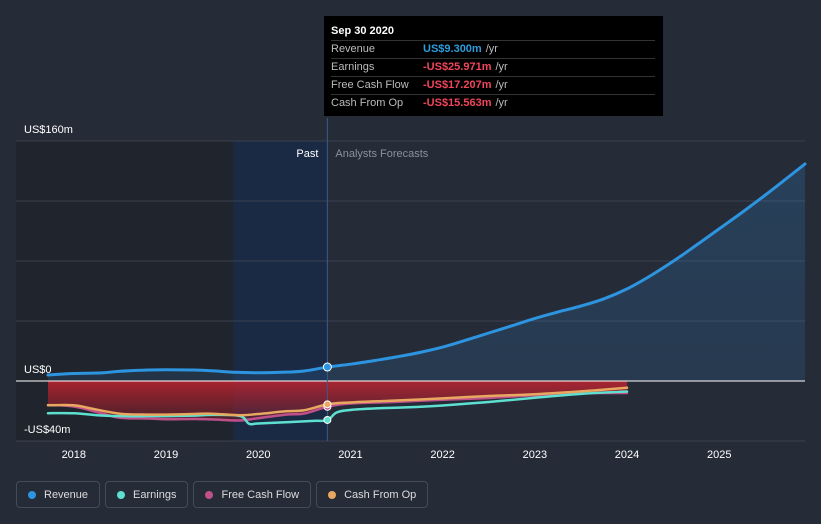  What do you see at coordinates (350, 455) in the screenshot?
I see `x-tick-label: 2021` at bounding box center [350, 455].